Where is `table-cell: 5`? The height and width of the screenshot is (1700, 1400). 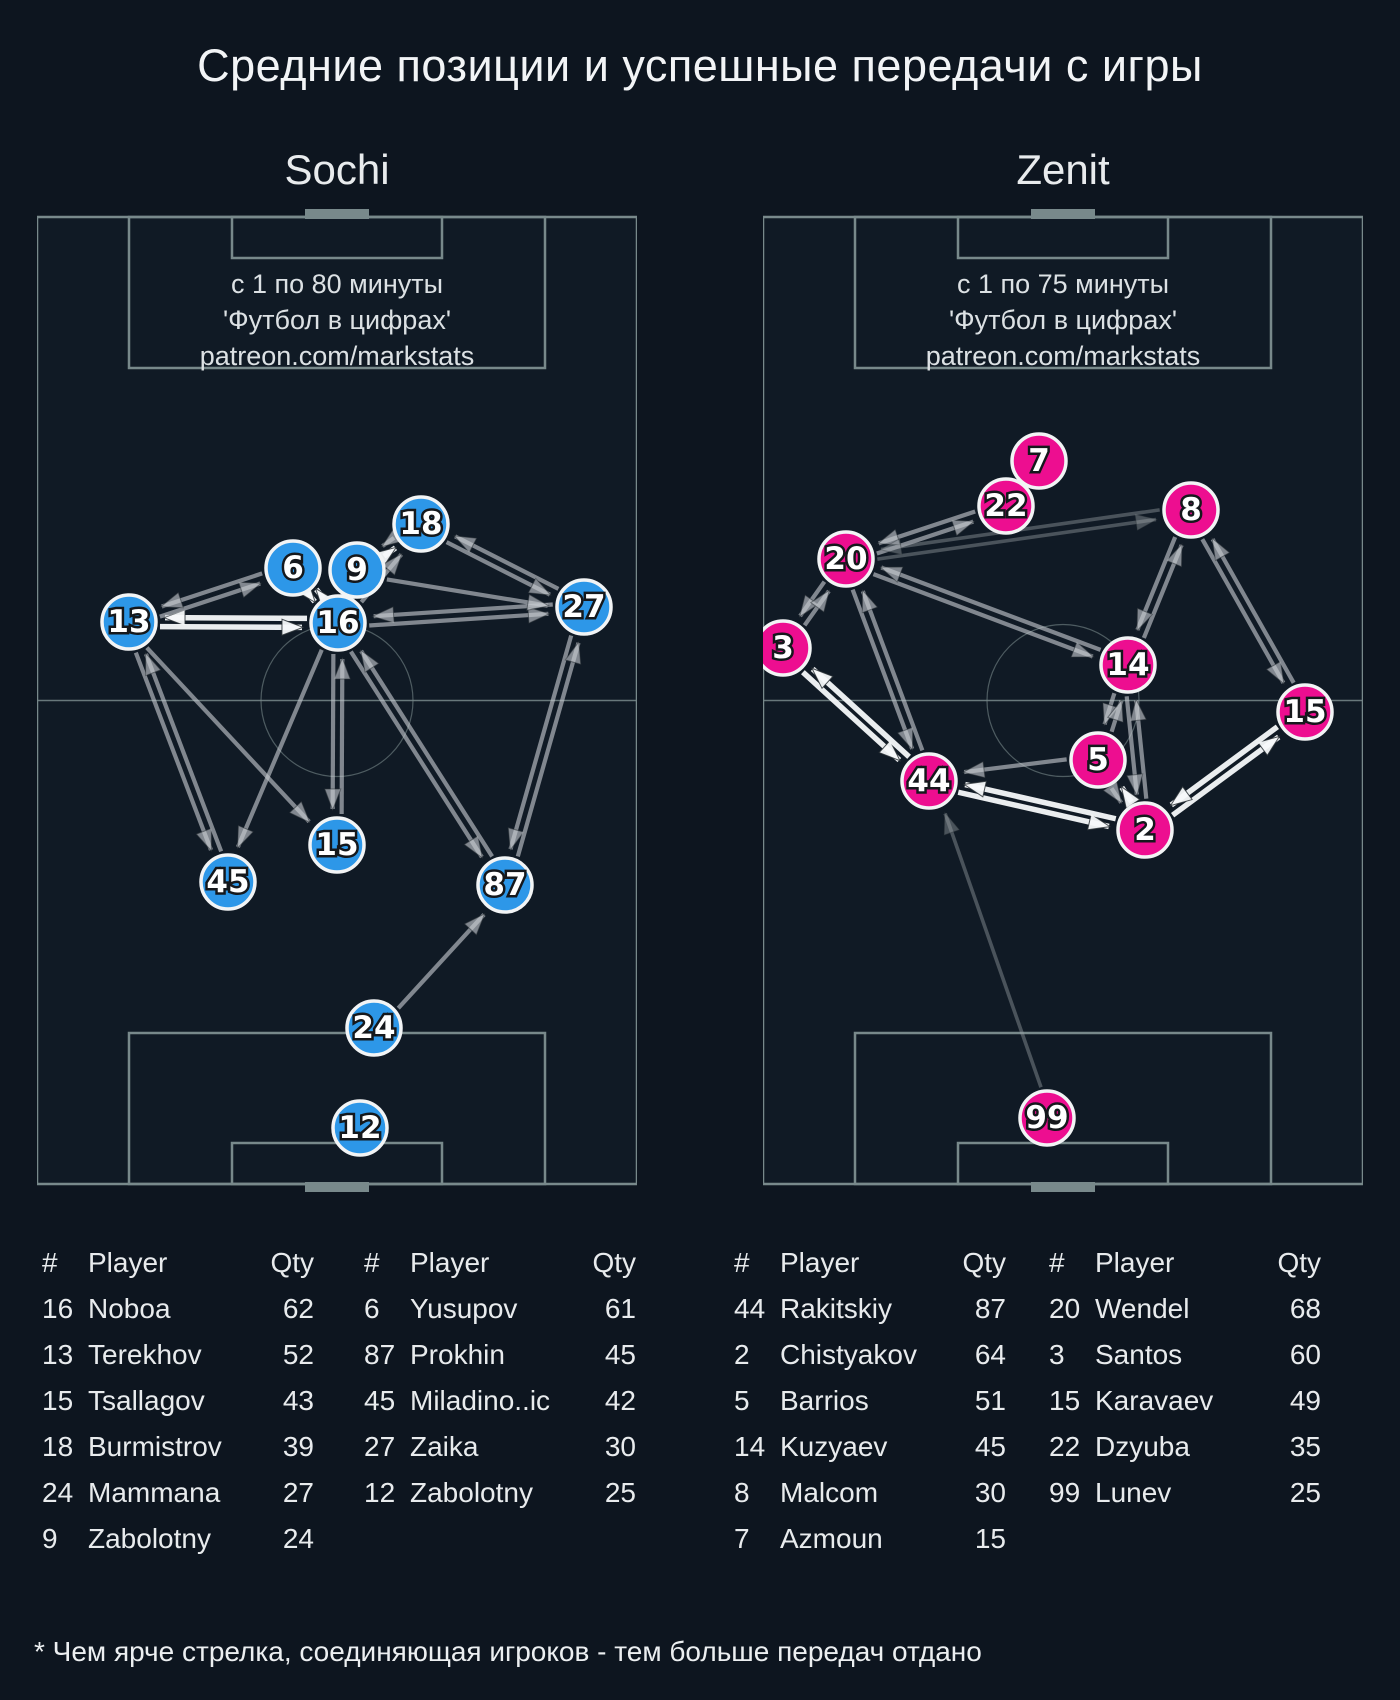
table-cell: 5 is located at coordinates (742, 1400).